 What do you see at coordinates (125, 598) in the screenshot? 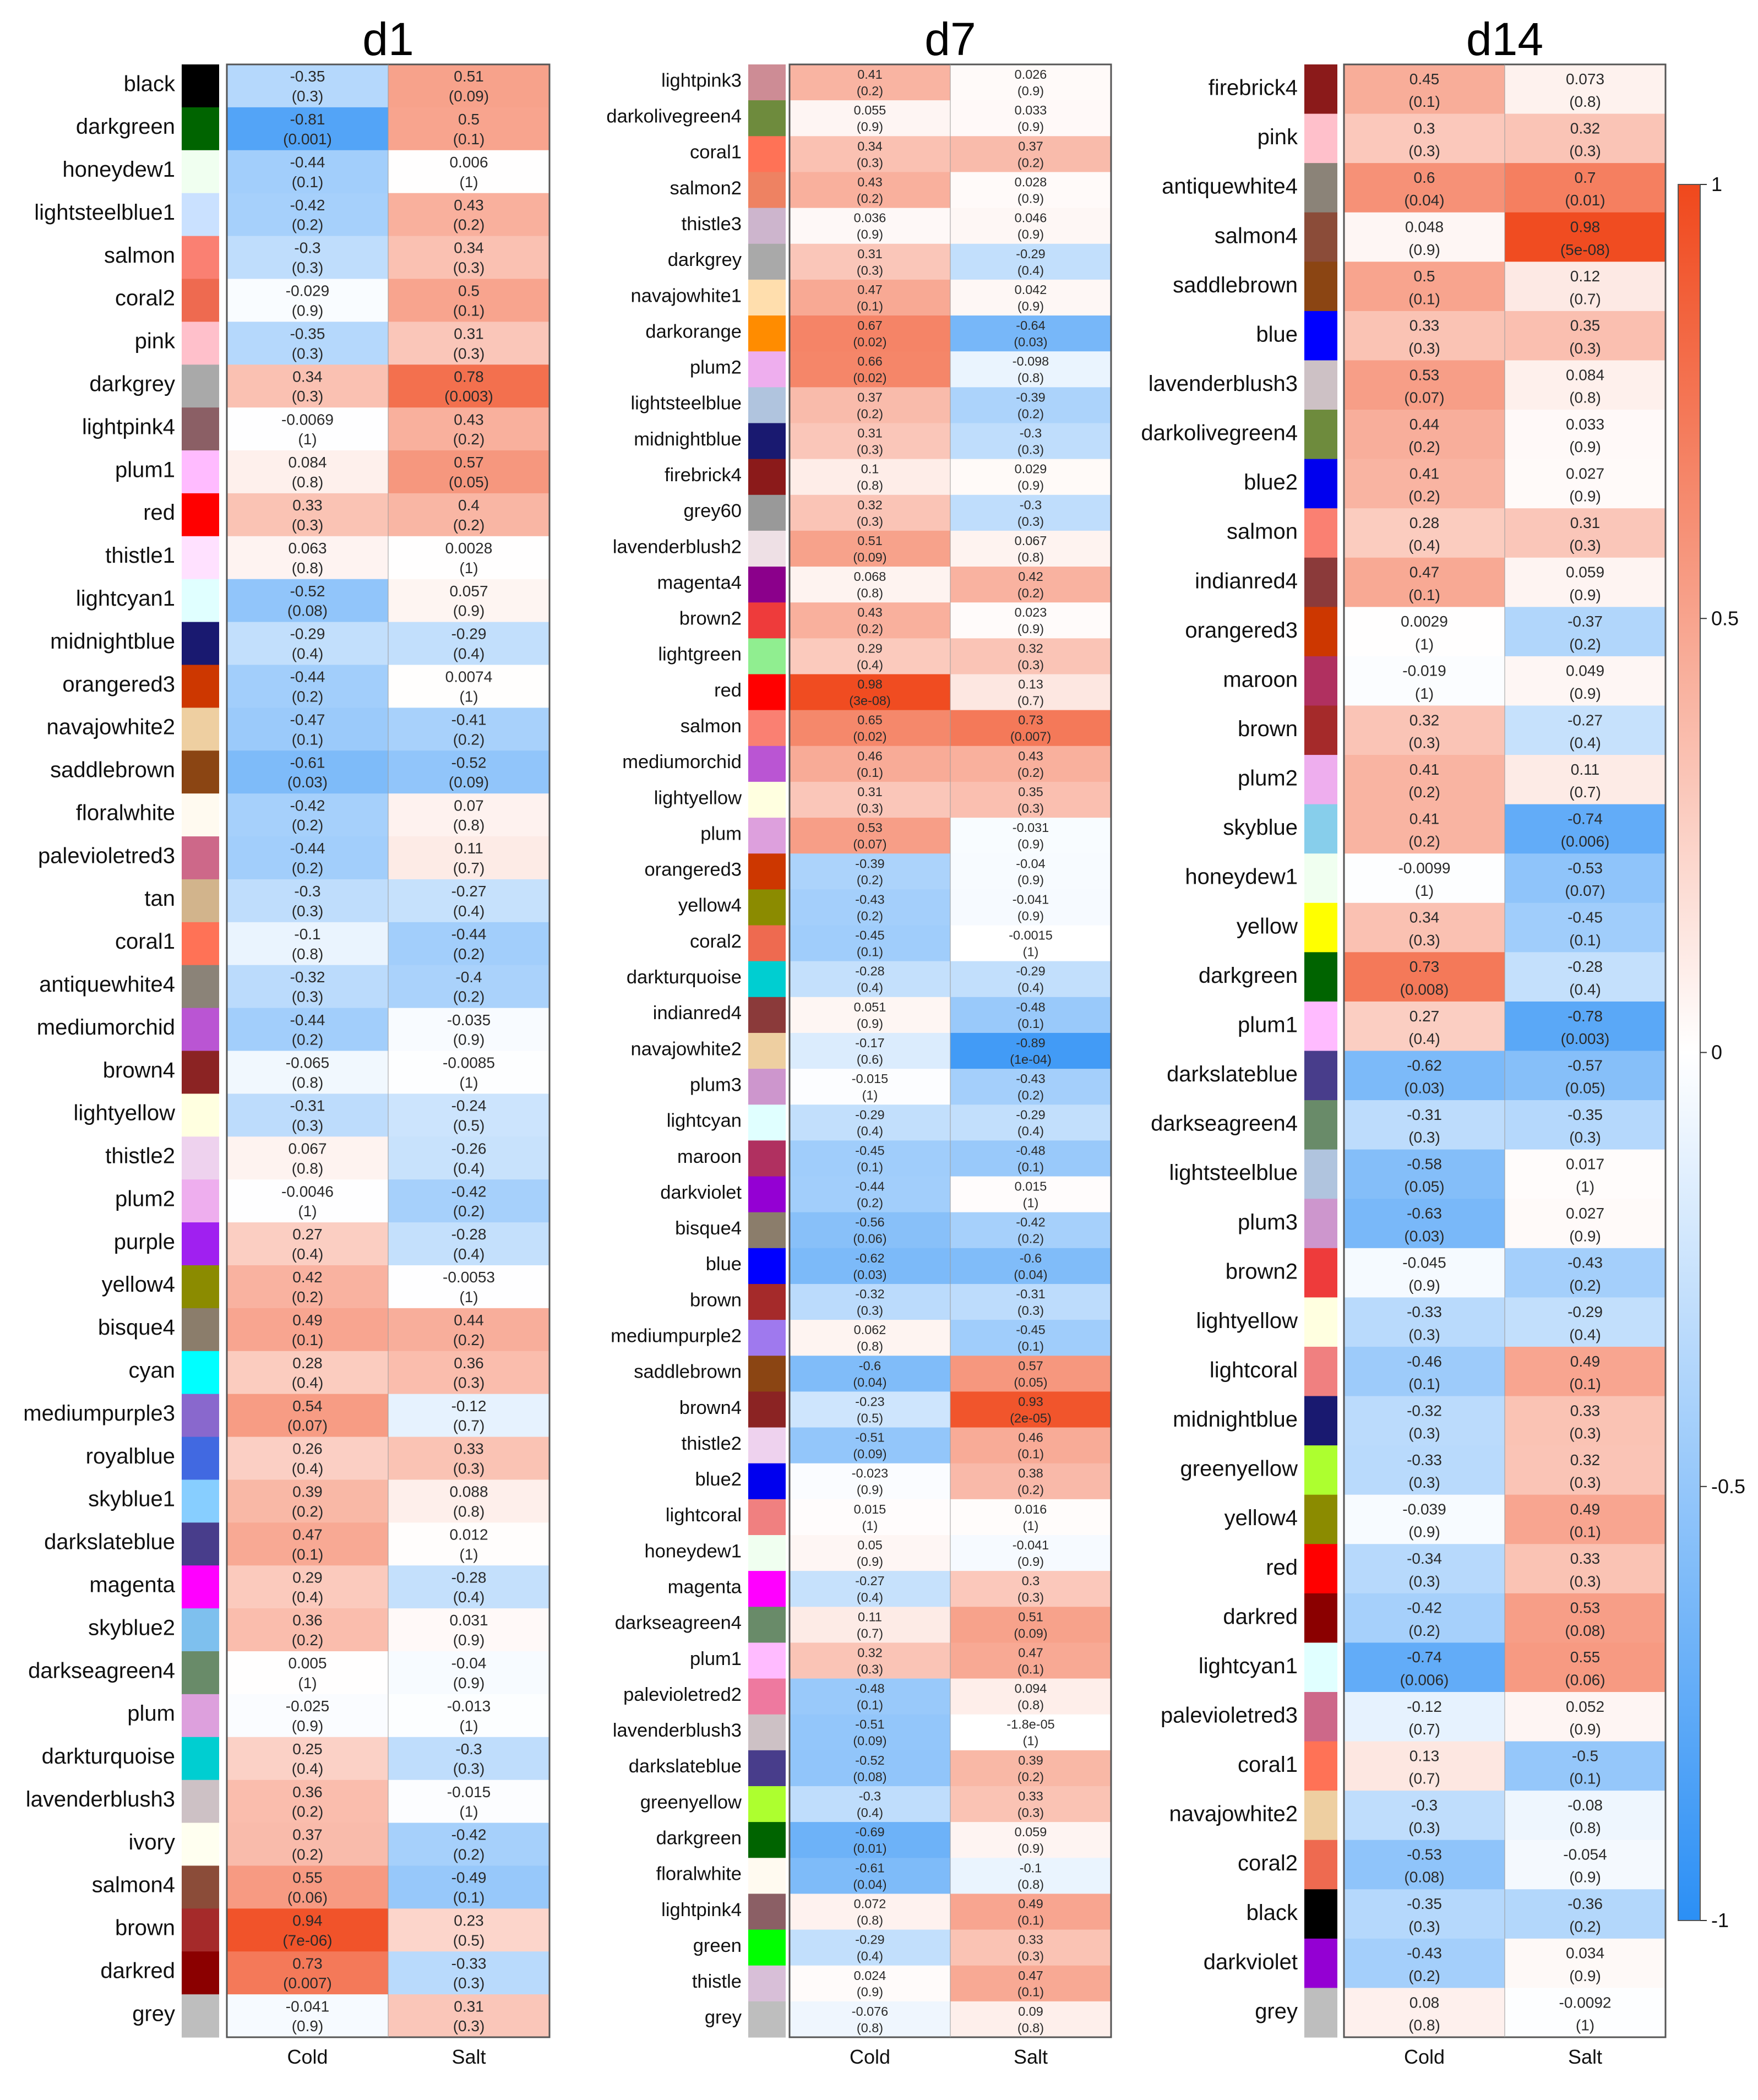
I see `module-label: lightcyan1` at bounding box center [125, 598].